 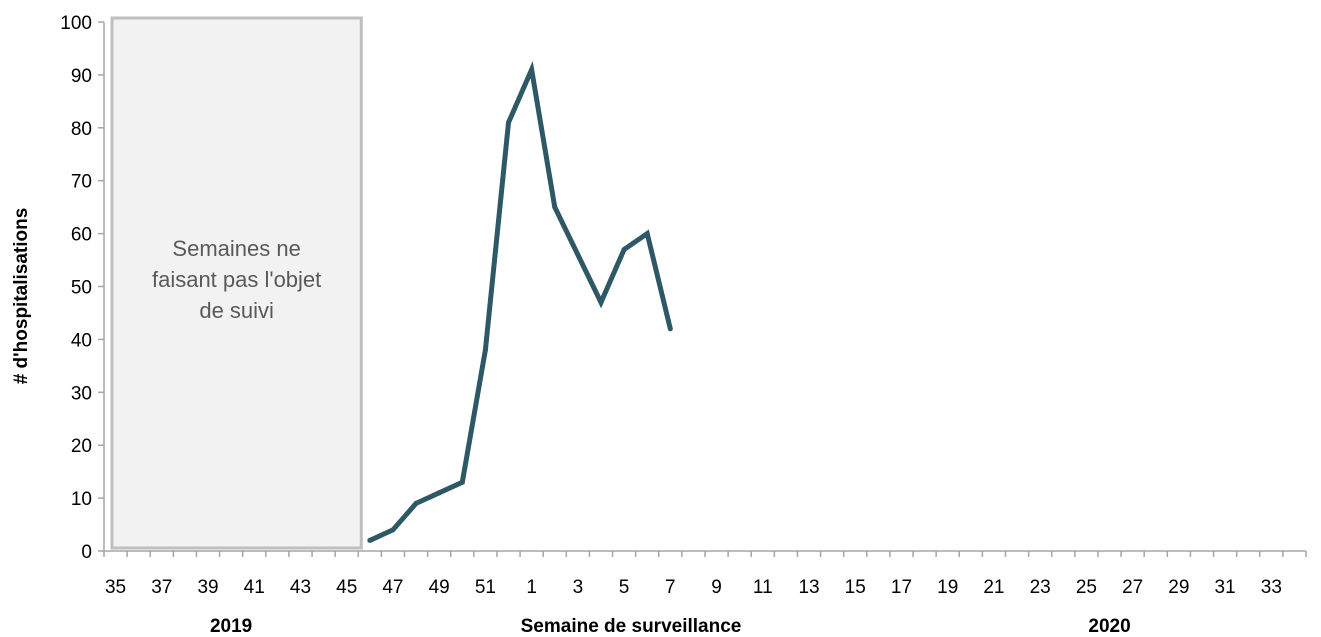 What do you see at coordinates (81, 182) in the screenshot?
I see `y-tick-label: 70` at bounding box center [81, 182].